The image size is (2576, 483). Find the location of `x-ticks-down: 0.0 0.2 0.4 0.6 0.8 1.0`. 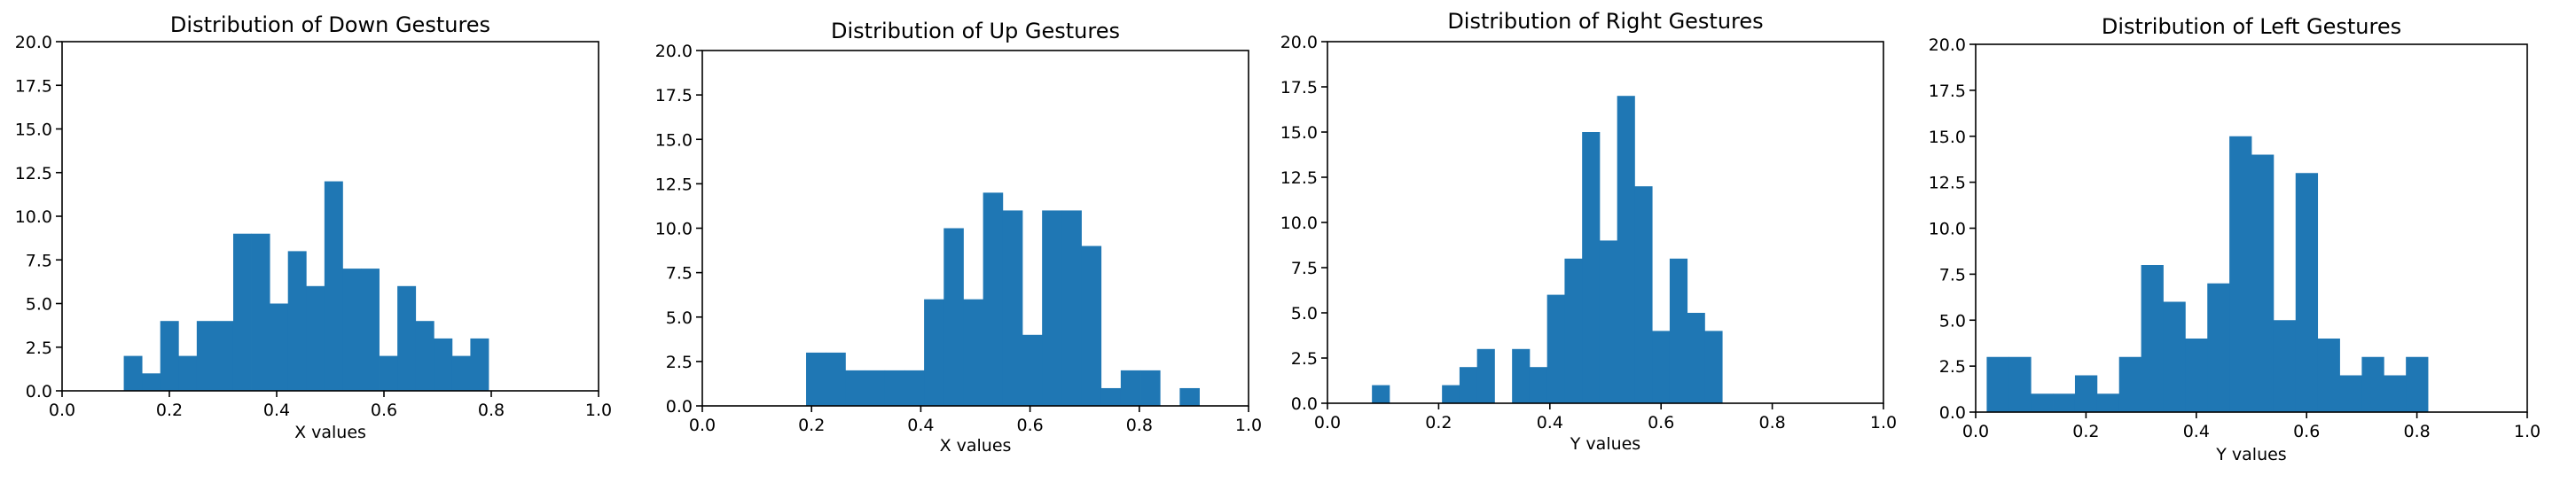

x-ticks-down: 0.0 0.2 0.4 0.6 0.8 1.0 is located at coordinates (330, 406).